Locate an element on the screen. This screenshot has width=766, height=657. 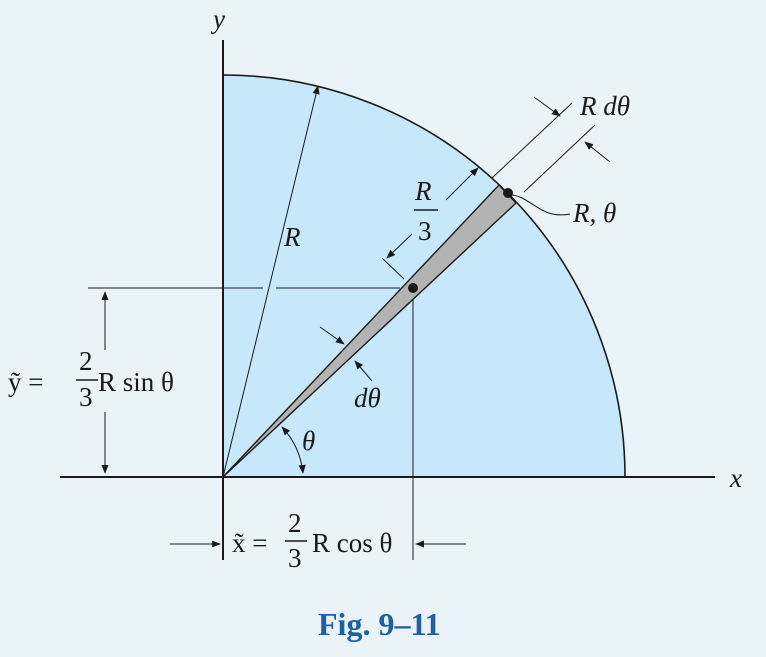
y-bar-rhs: R sin θ is located at coordinates (136, 382).